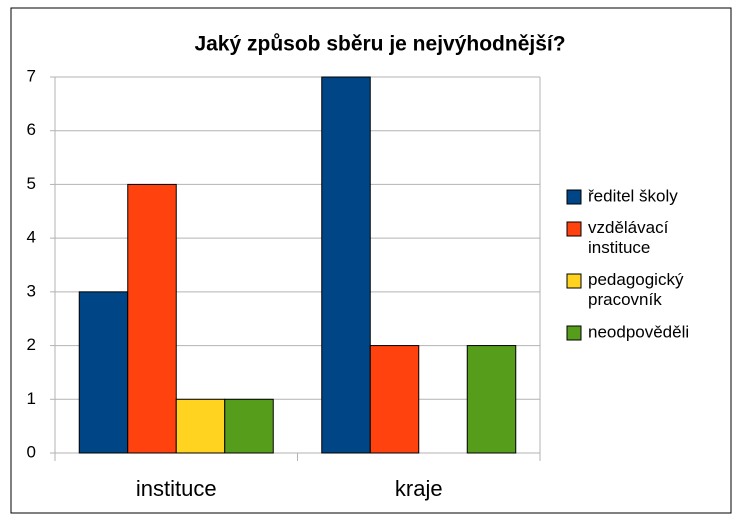  Describe the element at coordinates (628, 237) in the screenshot. I see `legend-label: vzdělávací instituce` at that location.